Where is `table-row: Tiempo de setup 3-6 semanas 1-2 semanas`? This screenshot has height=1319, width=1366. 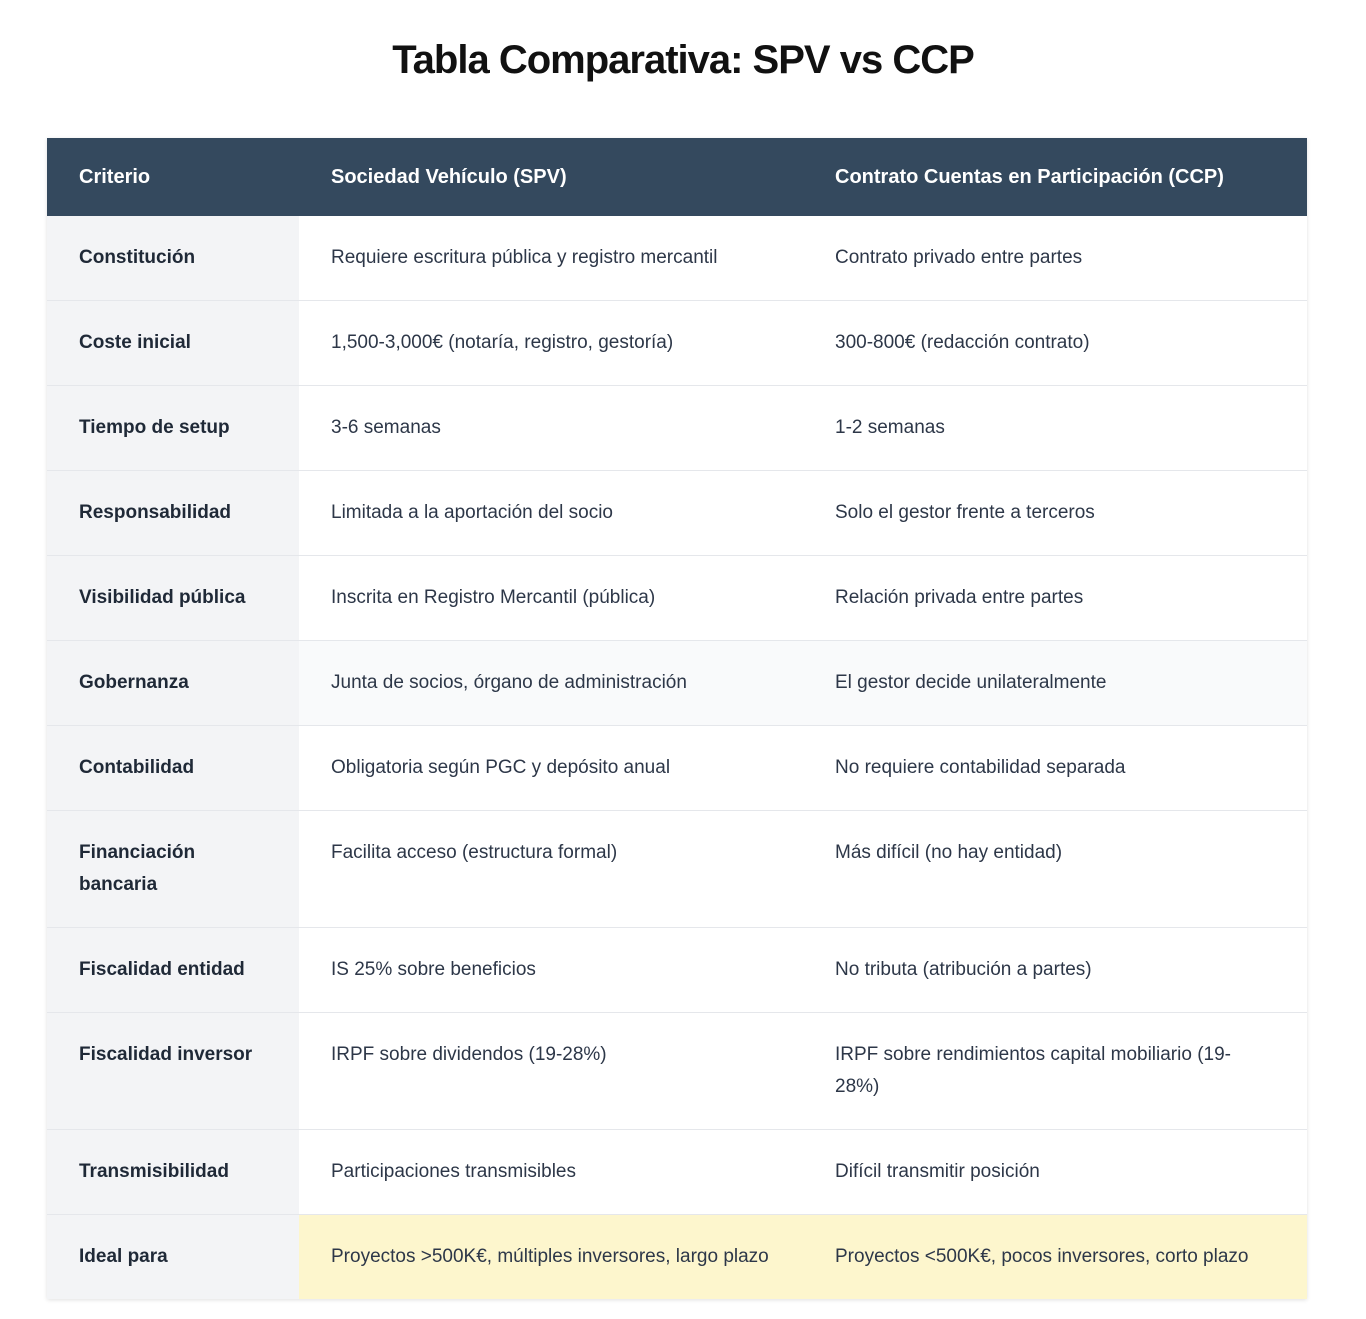 table-row: Tiempo de setup 3-6 semanas 1-2 semanas is located at coordinates (677, 428).